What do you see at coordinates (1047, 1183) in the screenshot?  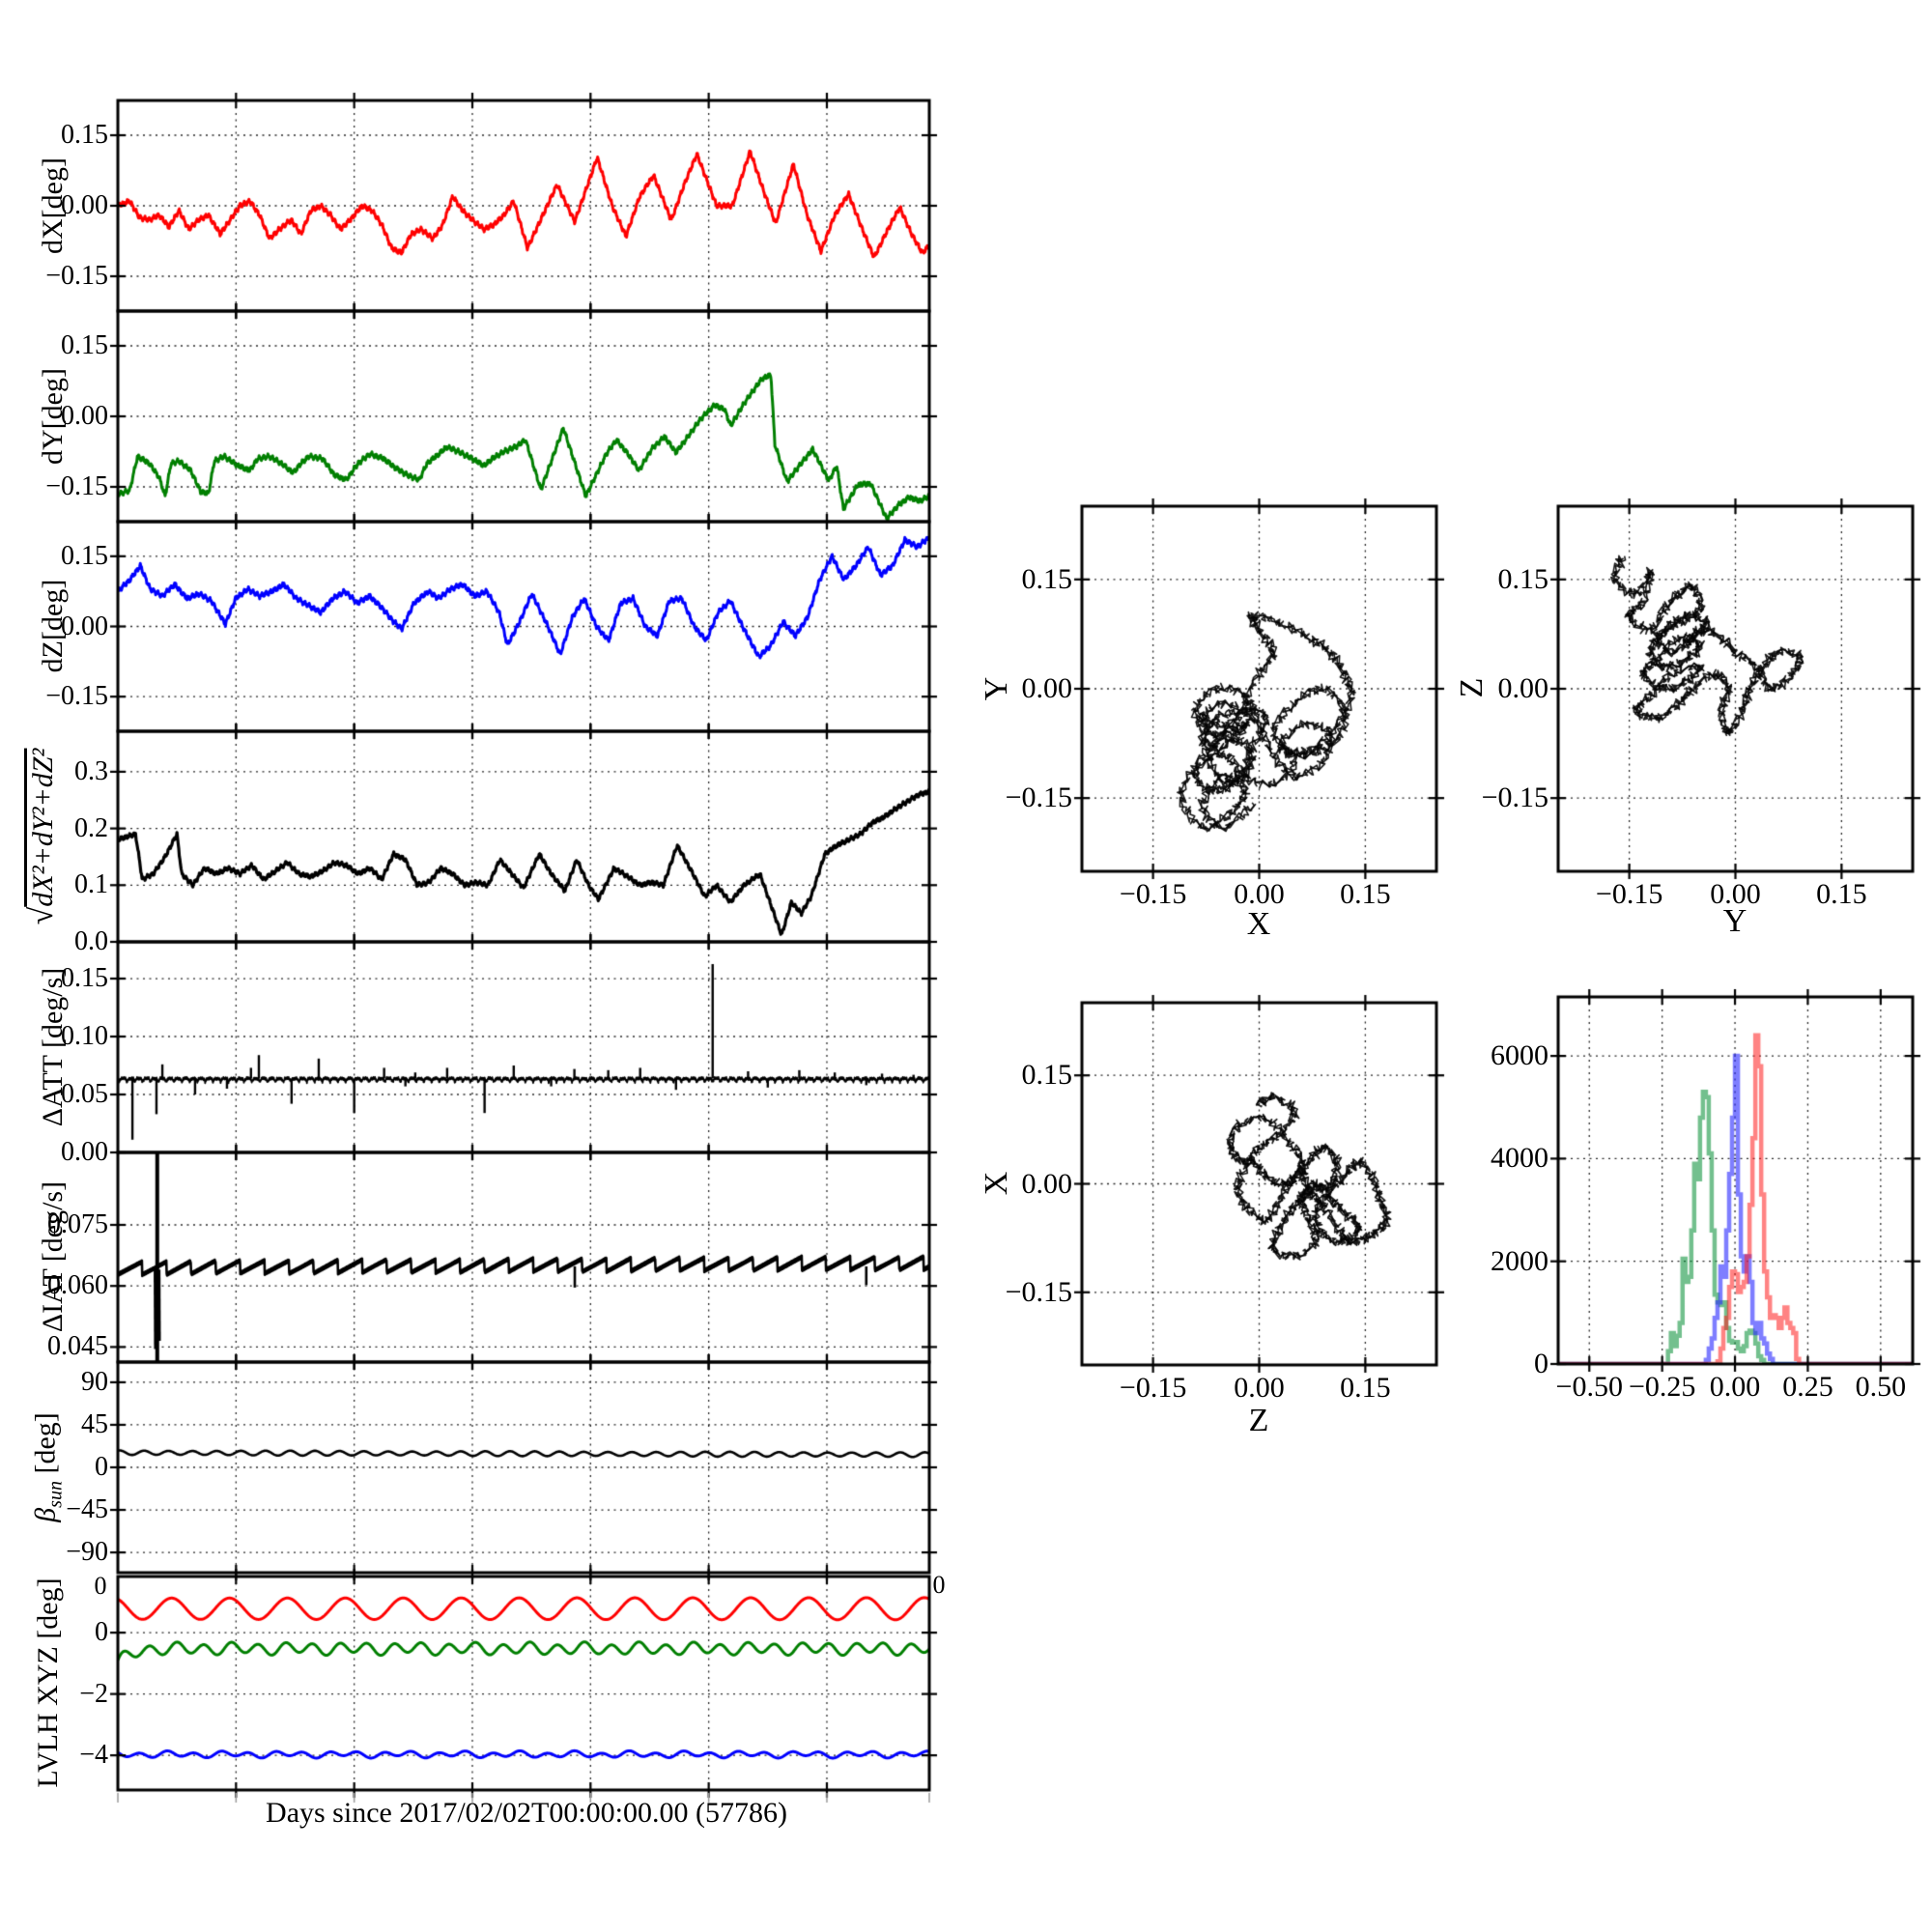 I see `ytick-scatter-2: 0.00` at bounding box center [1047, 1183].